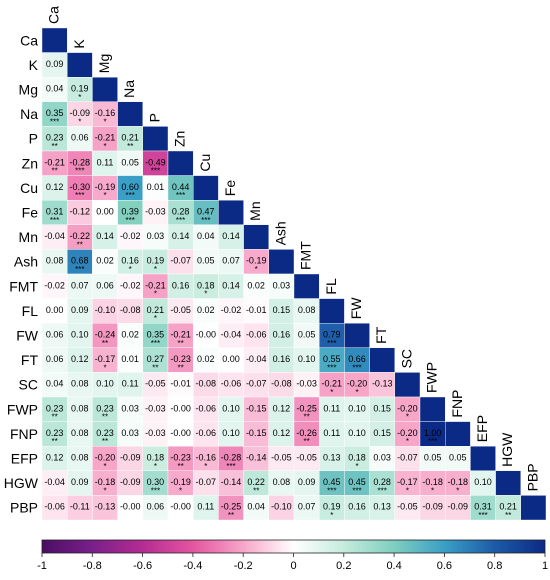  What do you see at coordinates (507, 449) in the screenshot?
I see `column-label: HGW` at bounding box center [507, 449].